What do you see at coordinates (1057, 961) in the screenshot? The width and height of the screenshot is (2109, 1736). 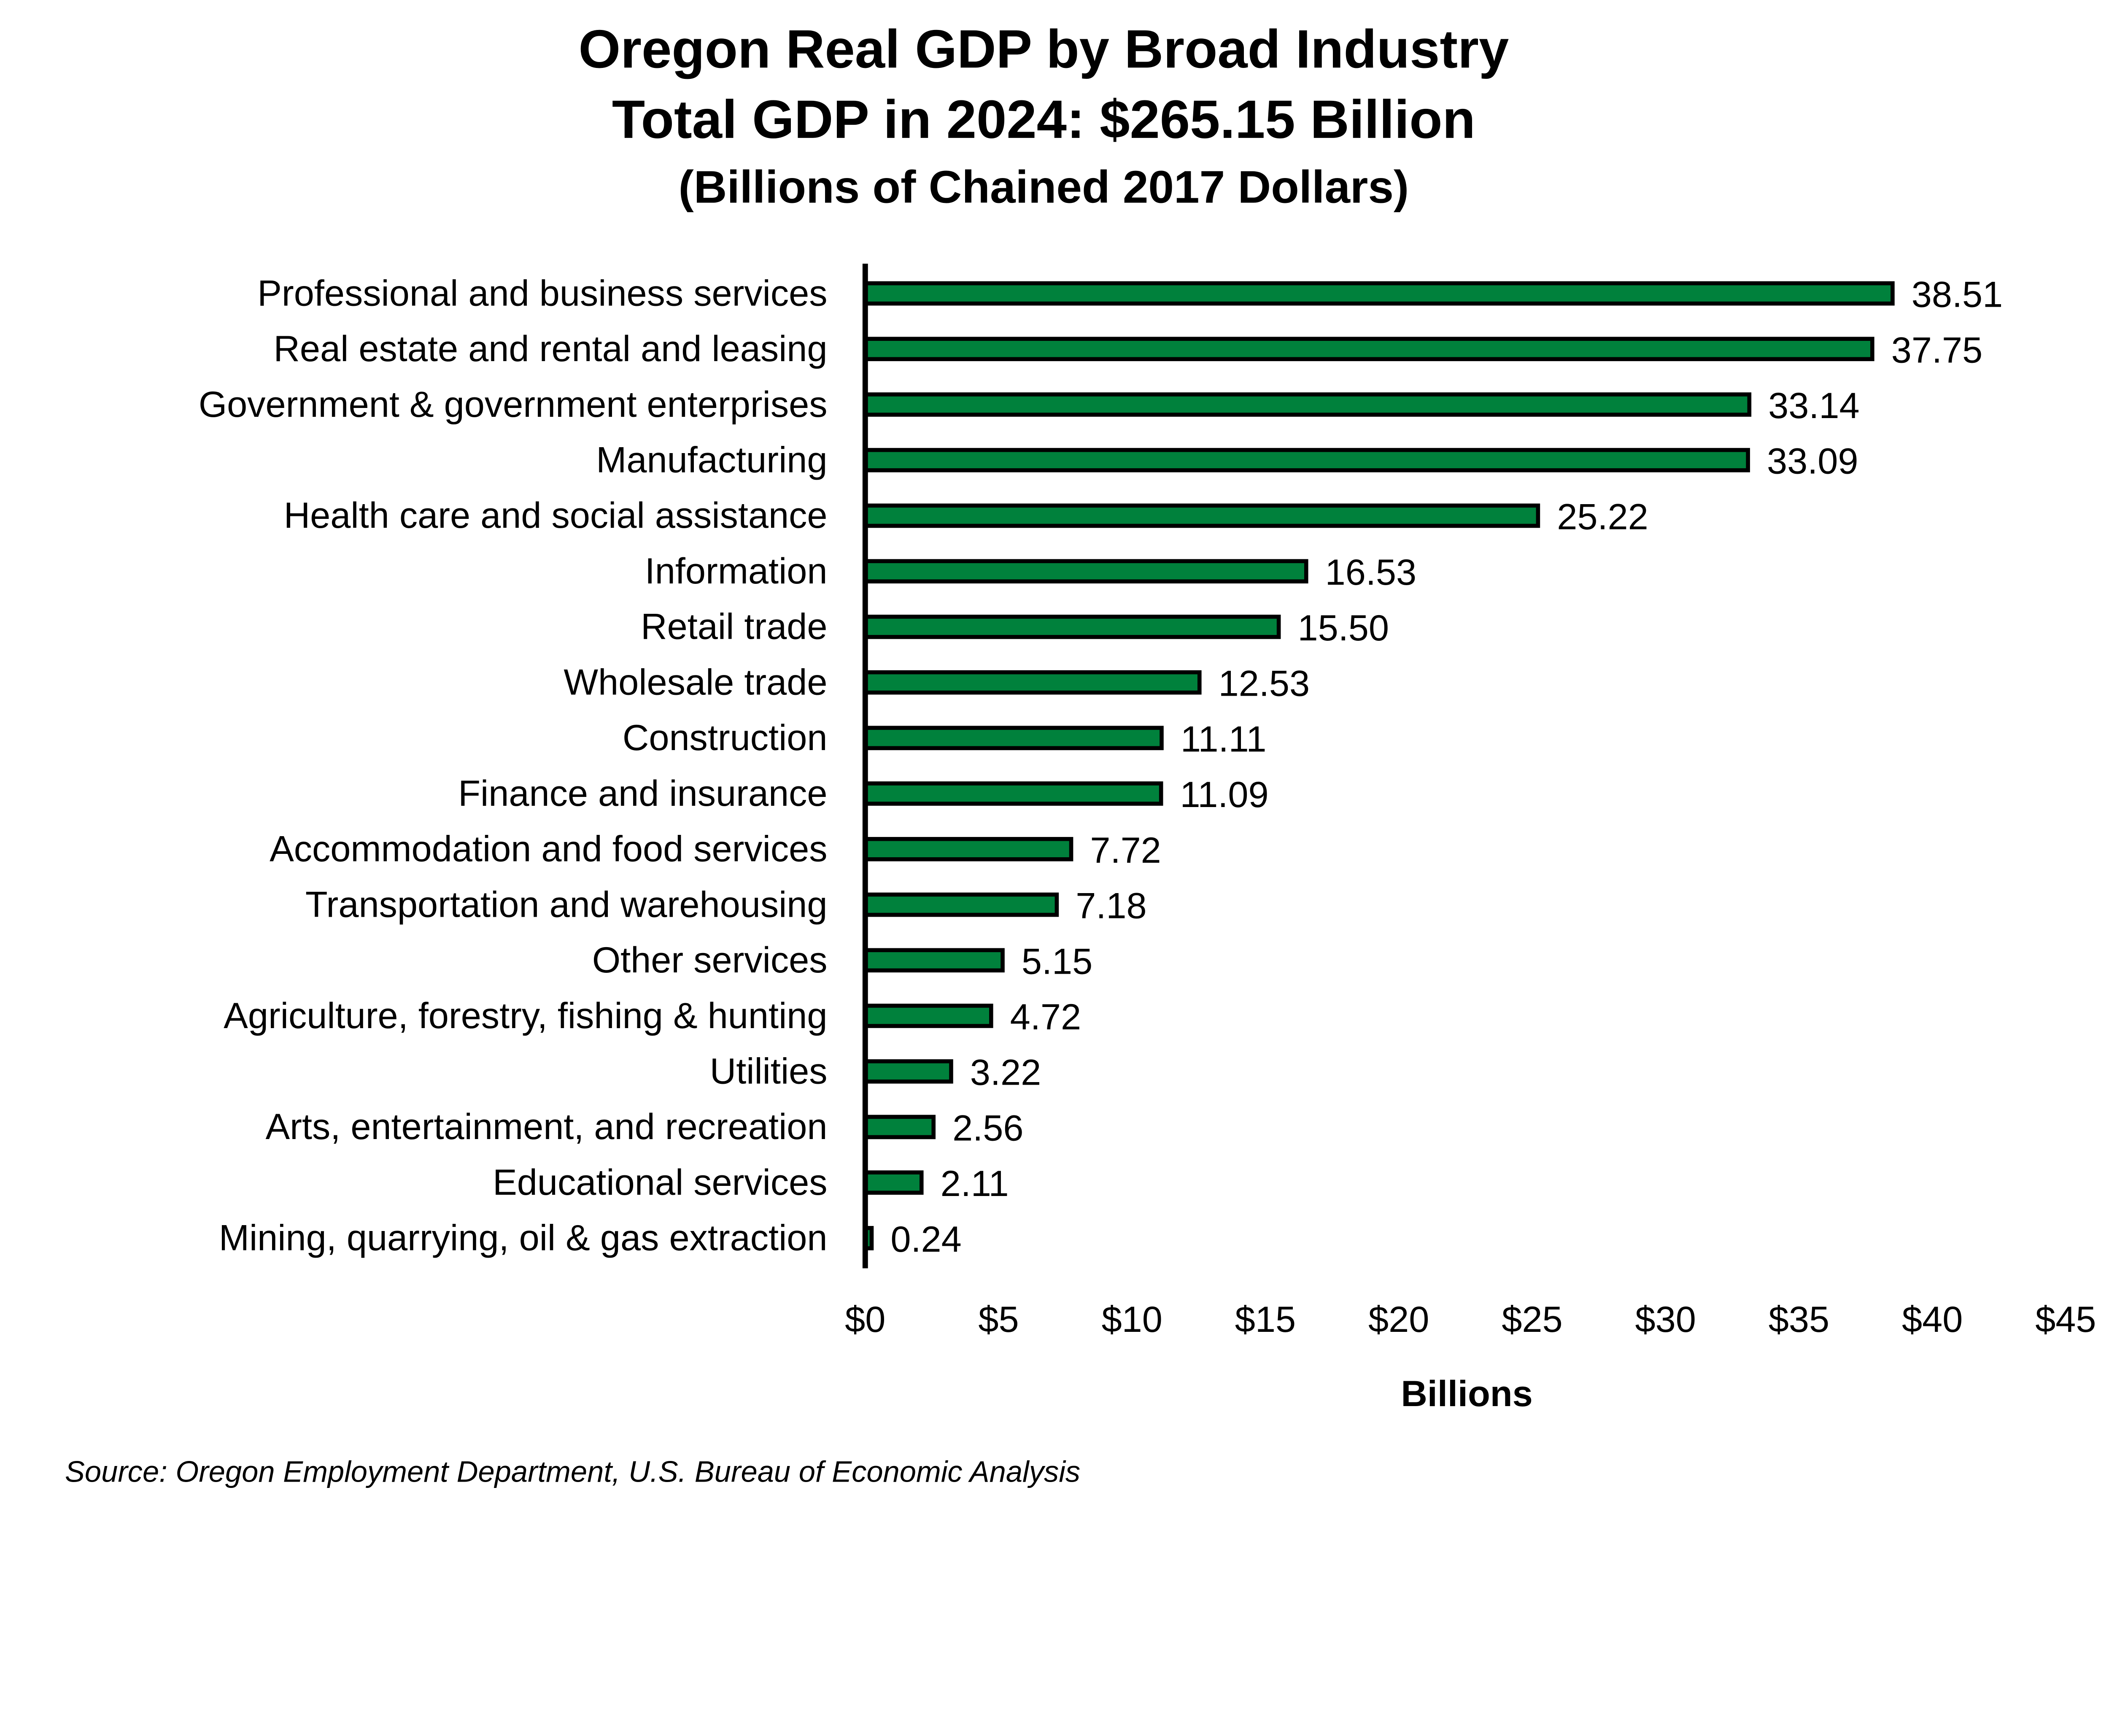 I see `data-label: 5.15` at bounding box center [1057, 961].